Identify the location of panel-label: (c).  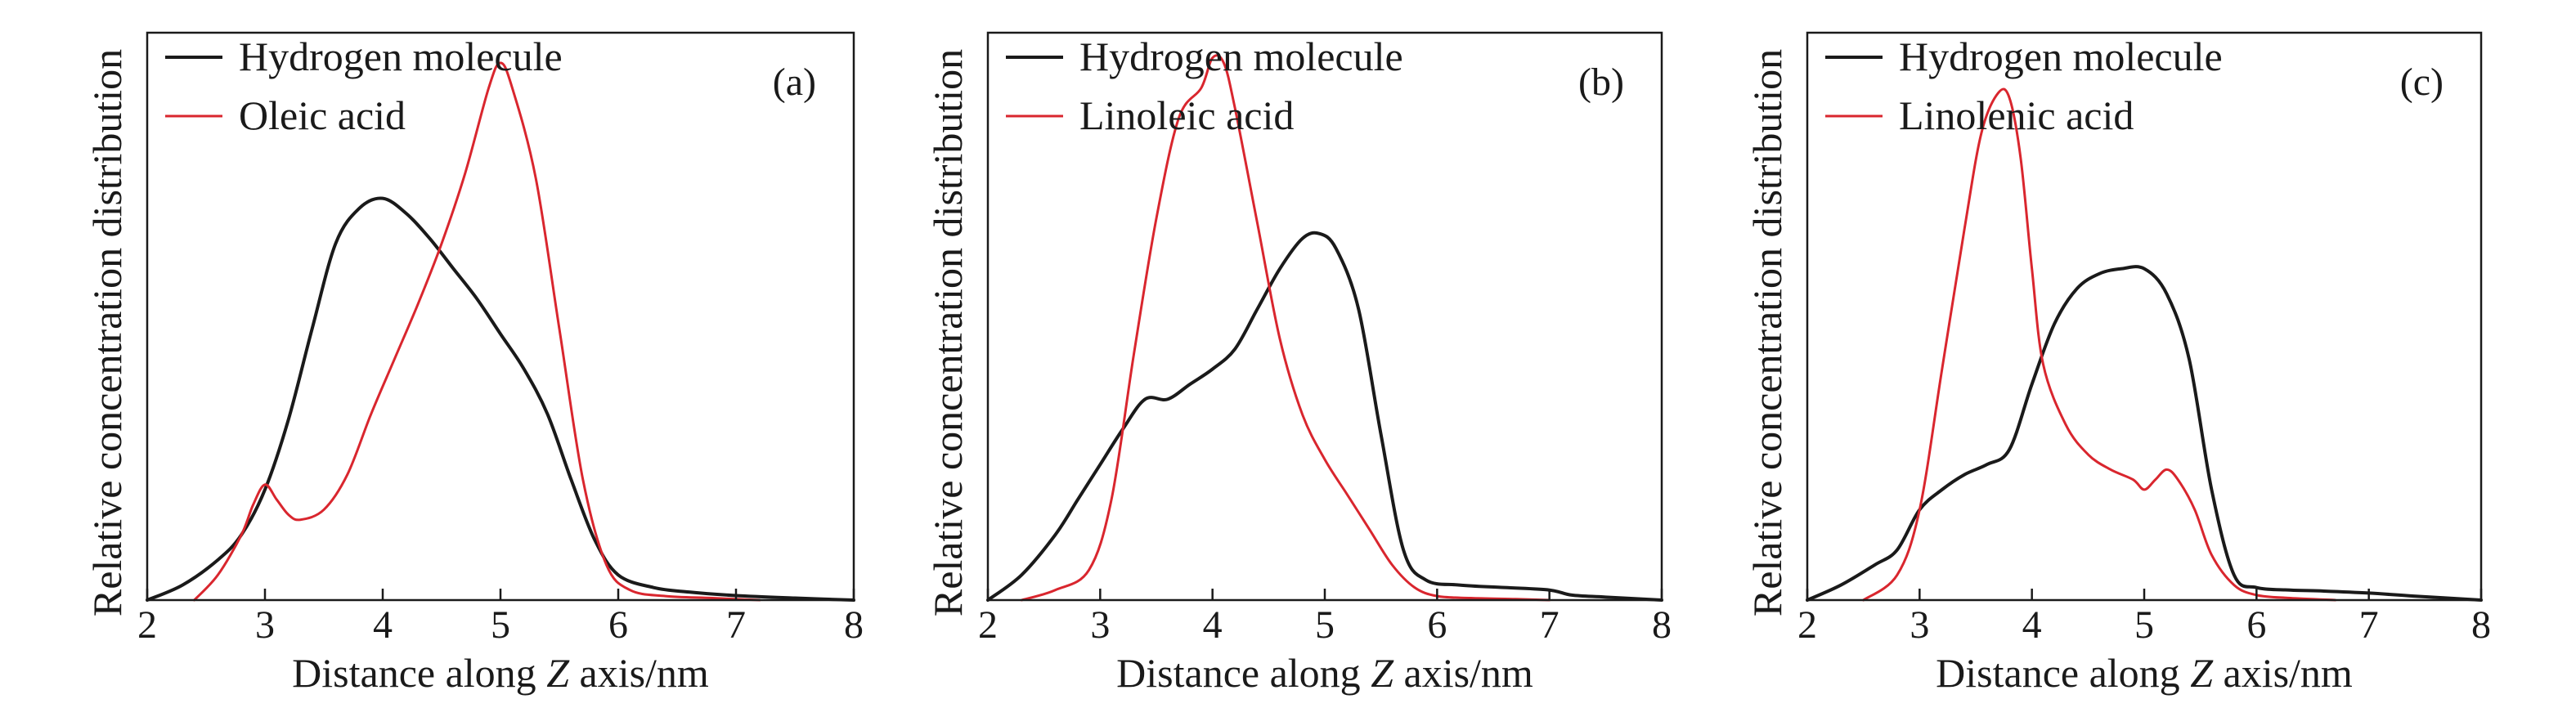
(2422, 82).